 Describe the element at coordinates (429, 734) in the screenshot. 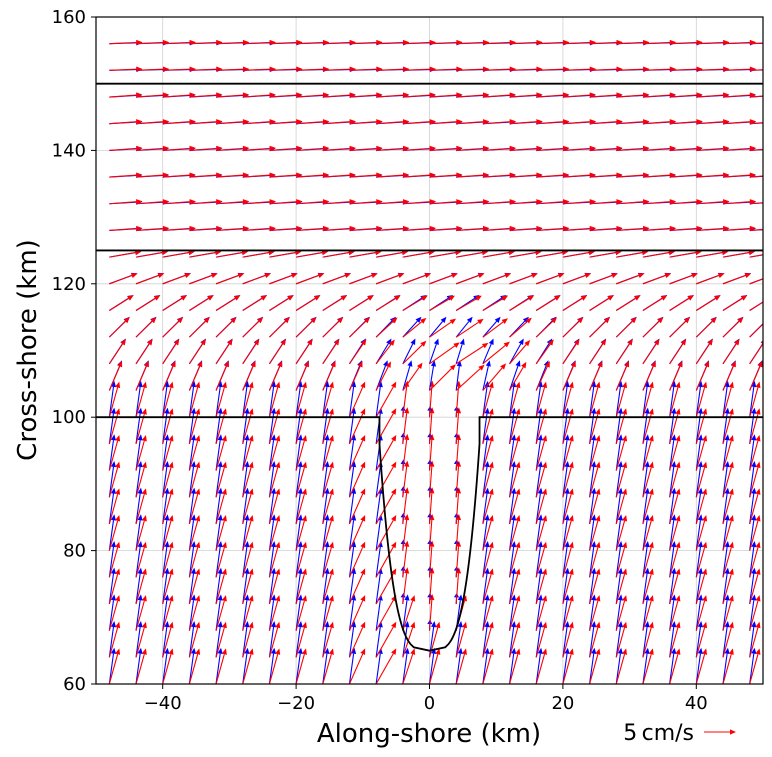

I see `x-axis-title: Along-shore (km)` at that location.